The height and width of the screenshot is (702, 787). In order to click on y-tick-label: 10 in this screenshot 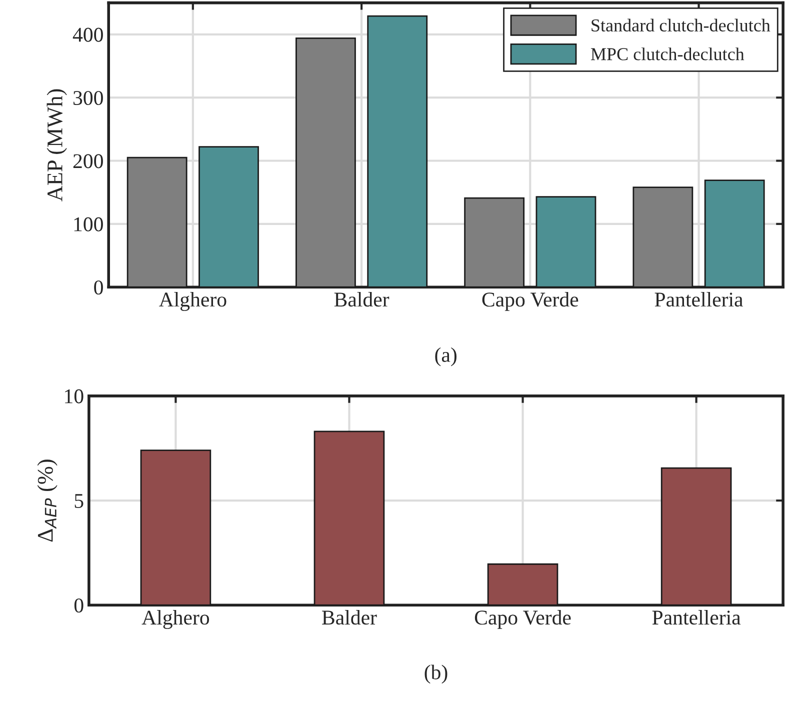, I will do `click(74, 396)`.